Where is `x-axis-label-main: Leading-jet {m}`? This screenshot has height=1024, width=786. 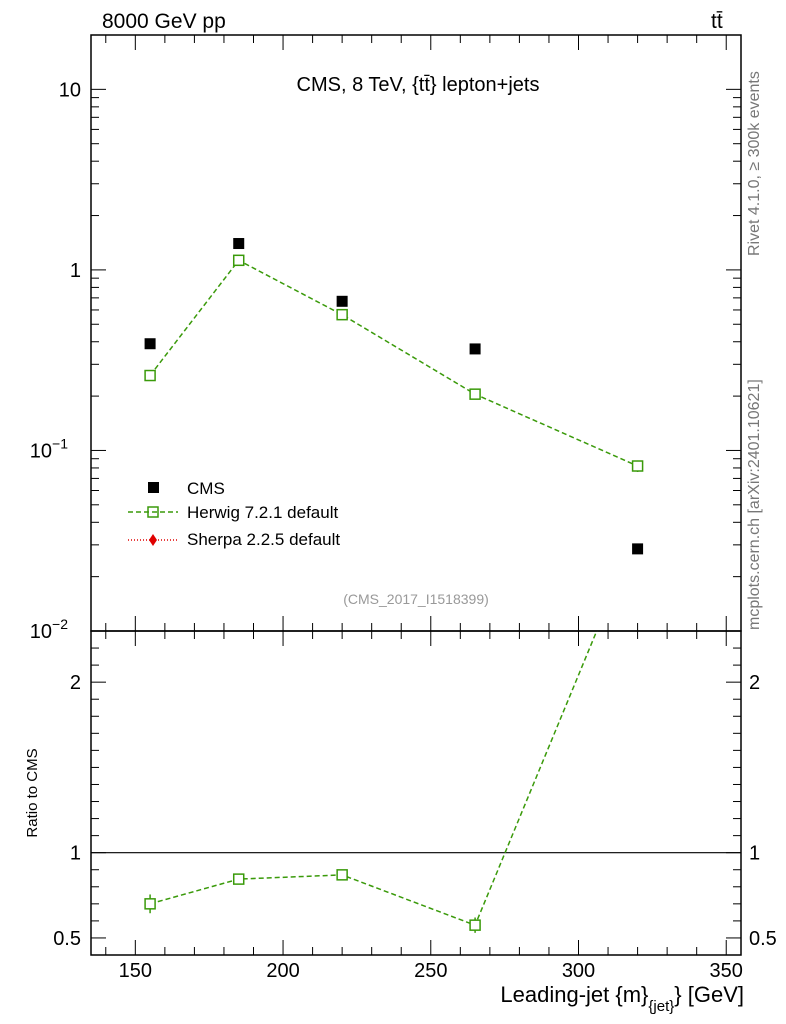
x-axis-label-main: Leading-jet {m} is located at coordinates (574, 994).